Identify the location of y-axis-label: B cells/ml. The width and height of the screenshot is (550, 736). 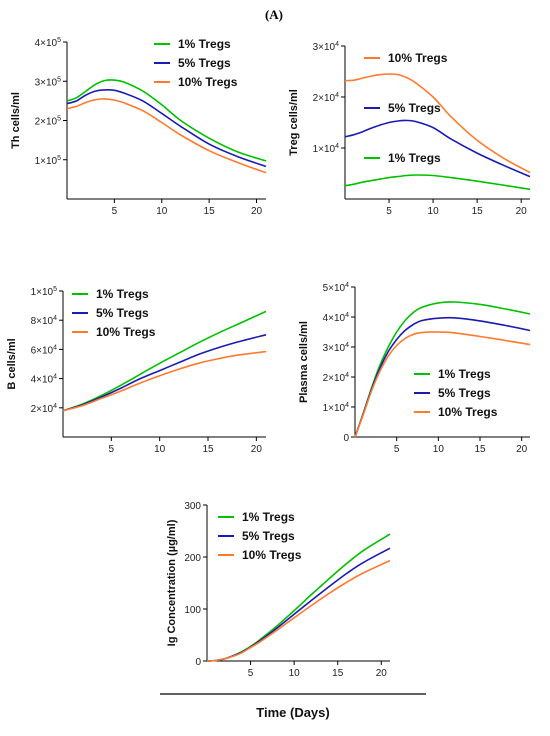
(12, 363).